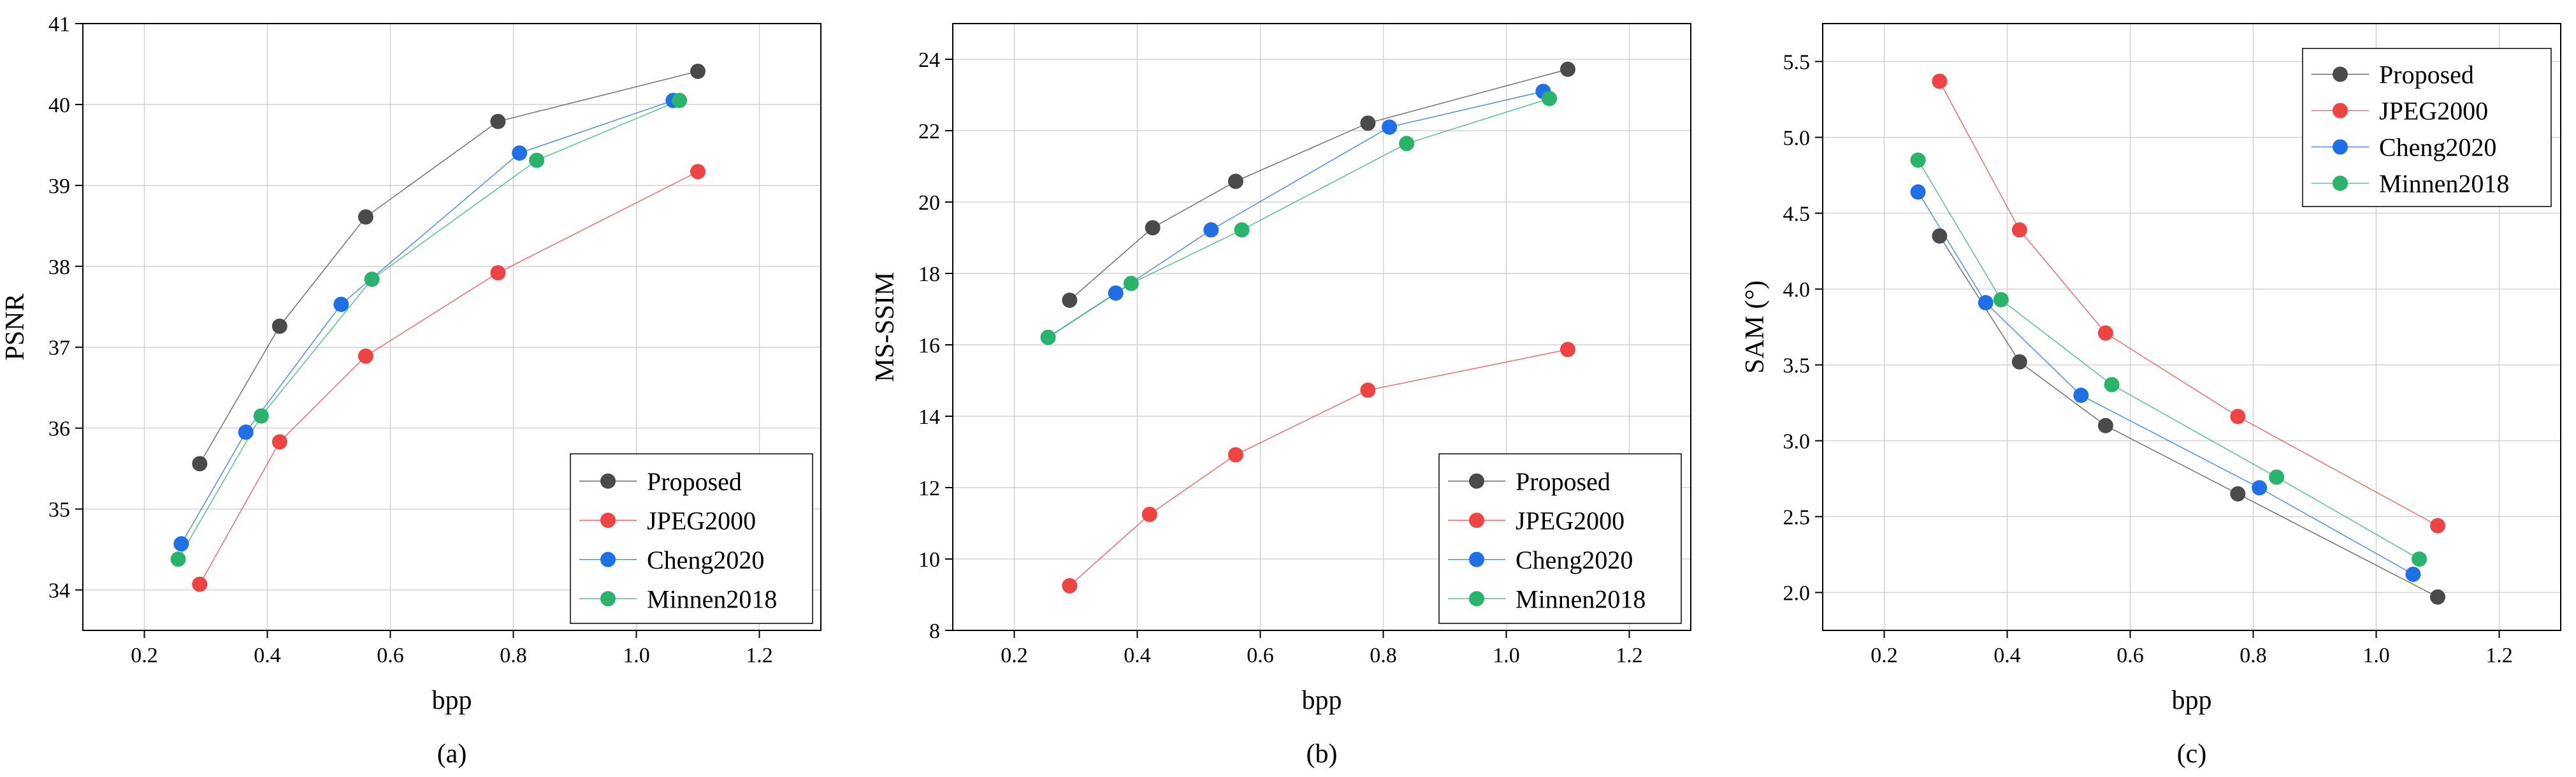  What do you see at coordinates (929, 417) in the screenshot?
I see `y-tick-label: 14` at bounding box center [929, 417].